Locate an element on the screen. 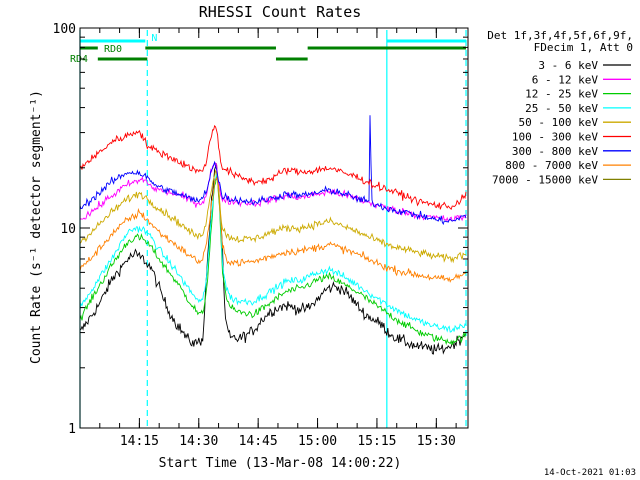 The height and width of the screenshot is (480, 640). legend-label-1: 3 - 6 keV is located at coordinates (568, 65).